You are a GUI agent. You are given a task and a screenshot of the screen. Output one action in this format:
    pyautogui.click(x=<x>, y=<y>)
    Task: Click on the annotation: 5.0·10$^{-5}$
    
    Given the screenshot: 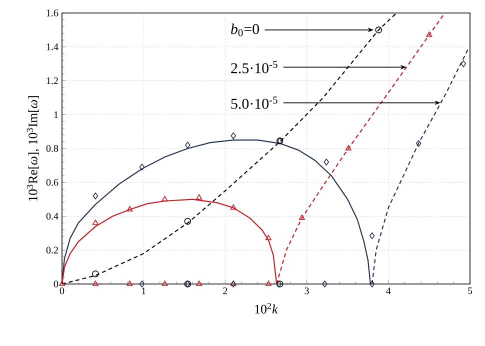 What is the action you would take?
    pyautogui.click(x=254, y=102)
    